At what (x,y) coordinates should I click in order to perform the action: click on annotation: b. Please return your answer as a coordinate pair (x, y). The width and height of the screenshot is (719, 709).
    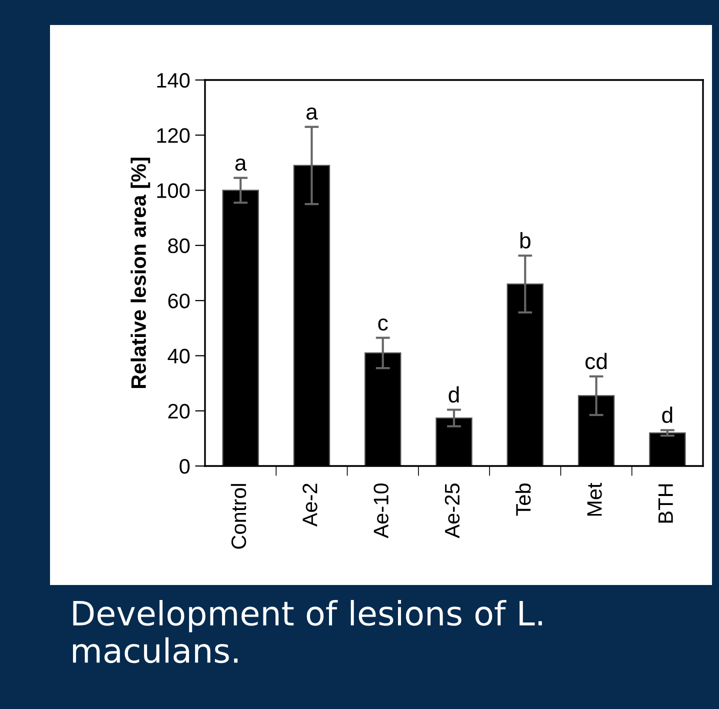
    Looking at the image, I should click on (525, 240).